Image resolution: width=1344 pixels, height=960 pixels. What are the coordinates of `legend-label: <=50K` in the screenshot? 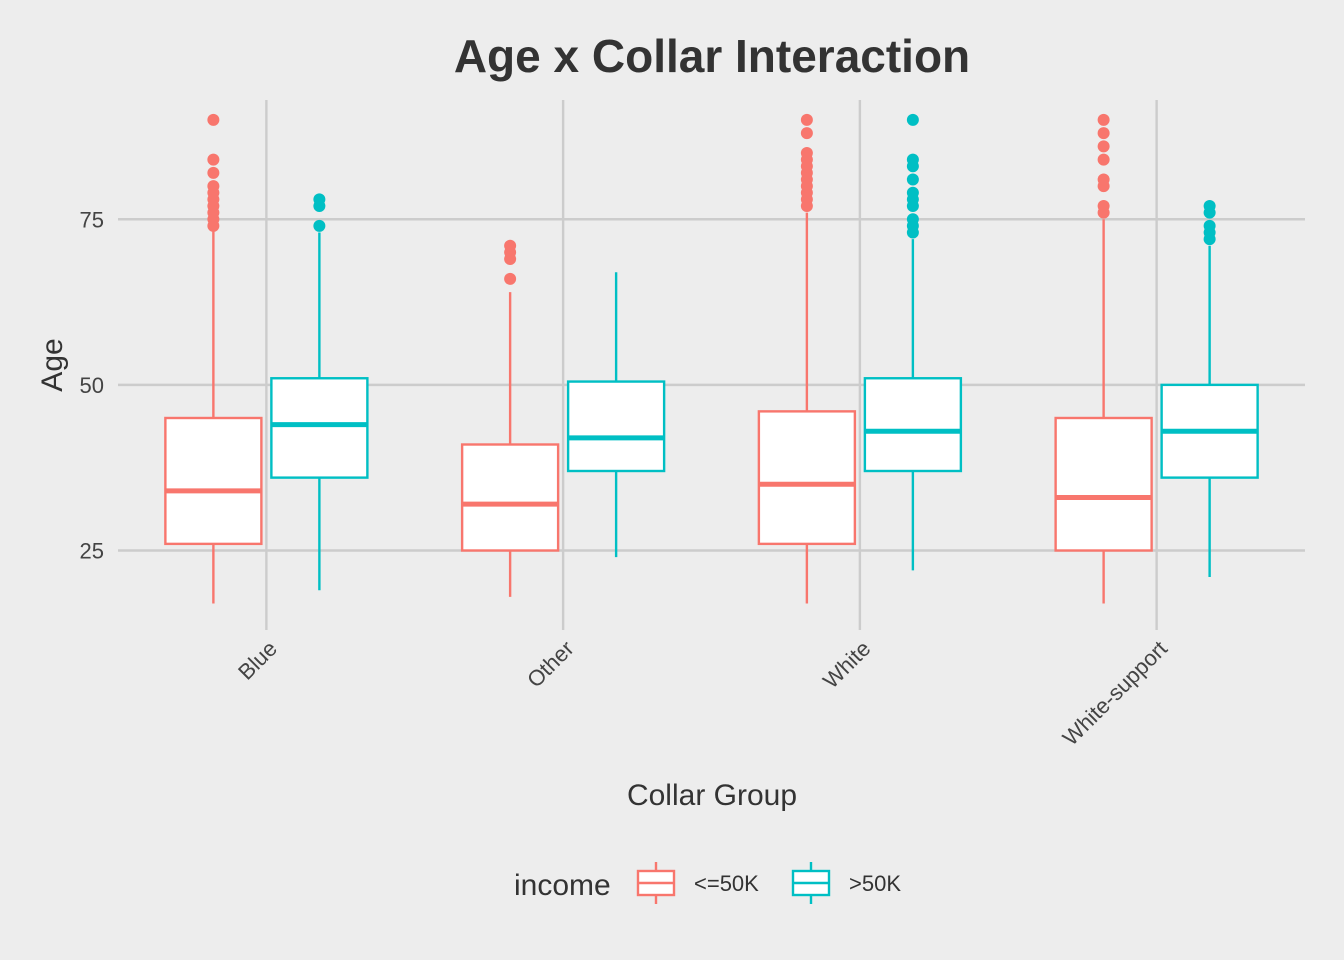 It's located at (726, 883).